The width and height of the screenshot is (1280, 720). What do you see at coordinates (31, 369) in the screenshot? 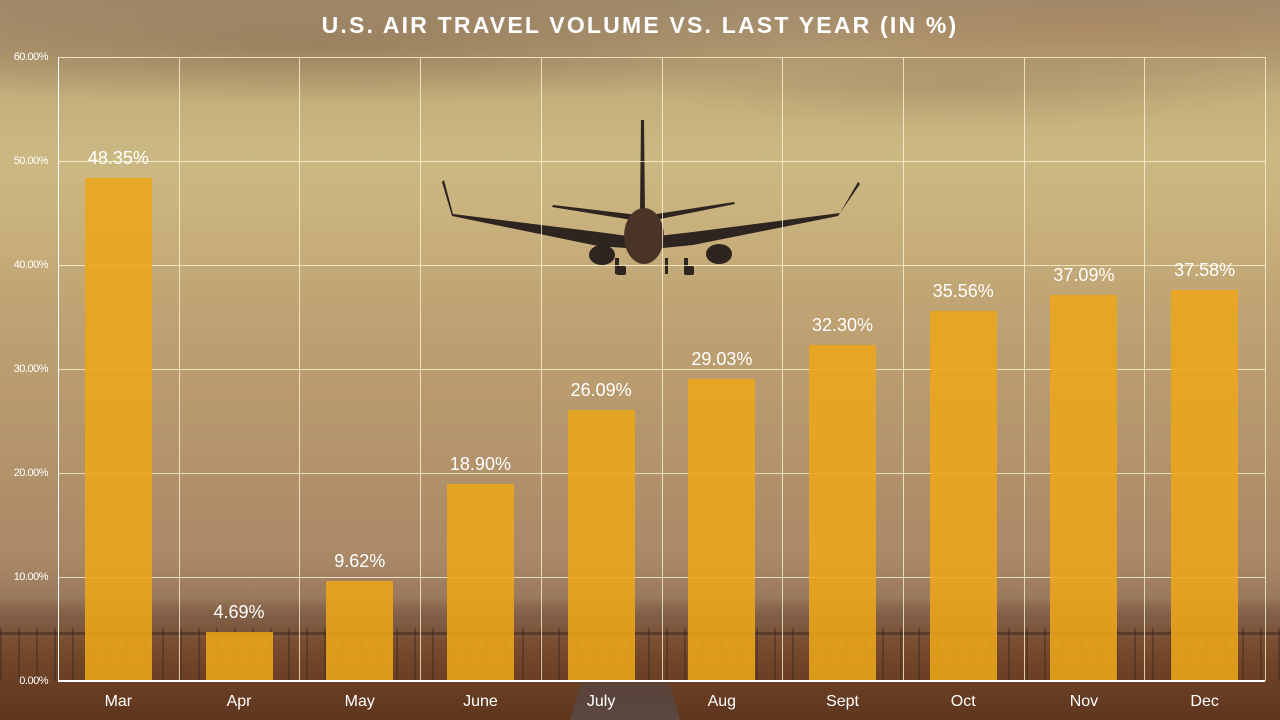
I see `y-tick-label: 30.00%` at bounding box center [31, 369].